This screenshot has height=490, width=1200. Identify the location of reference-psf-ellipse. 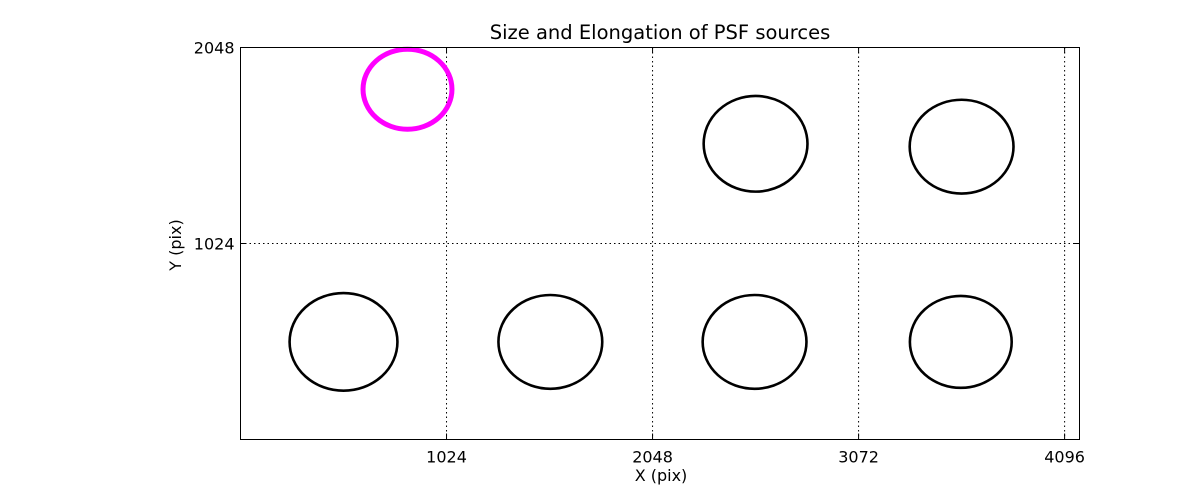
(407, 89).